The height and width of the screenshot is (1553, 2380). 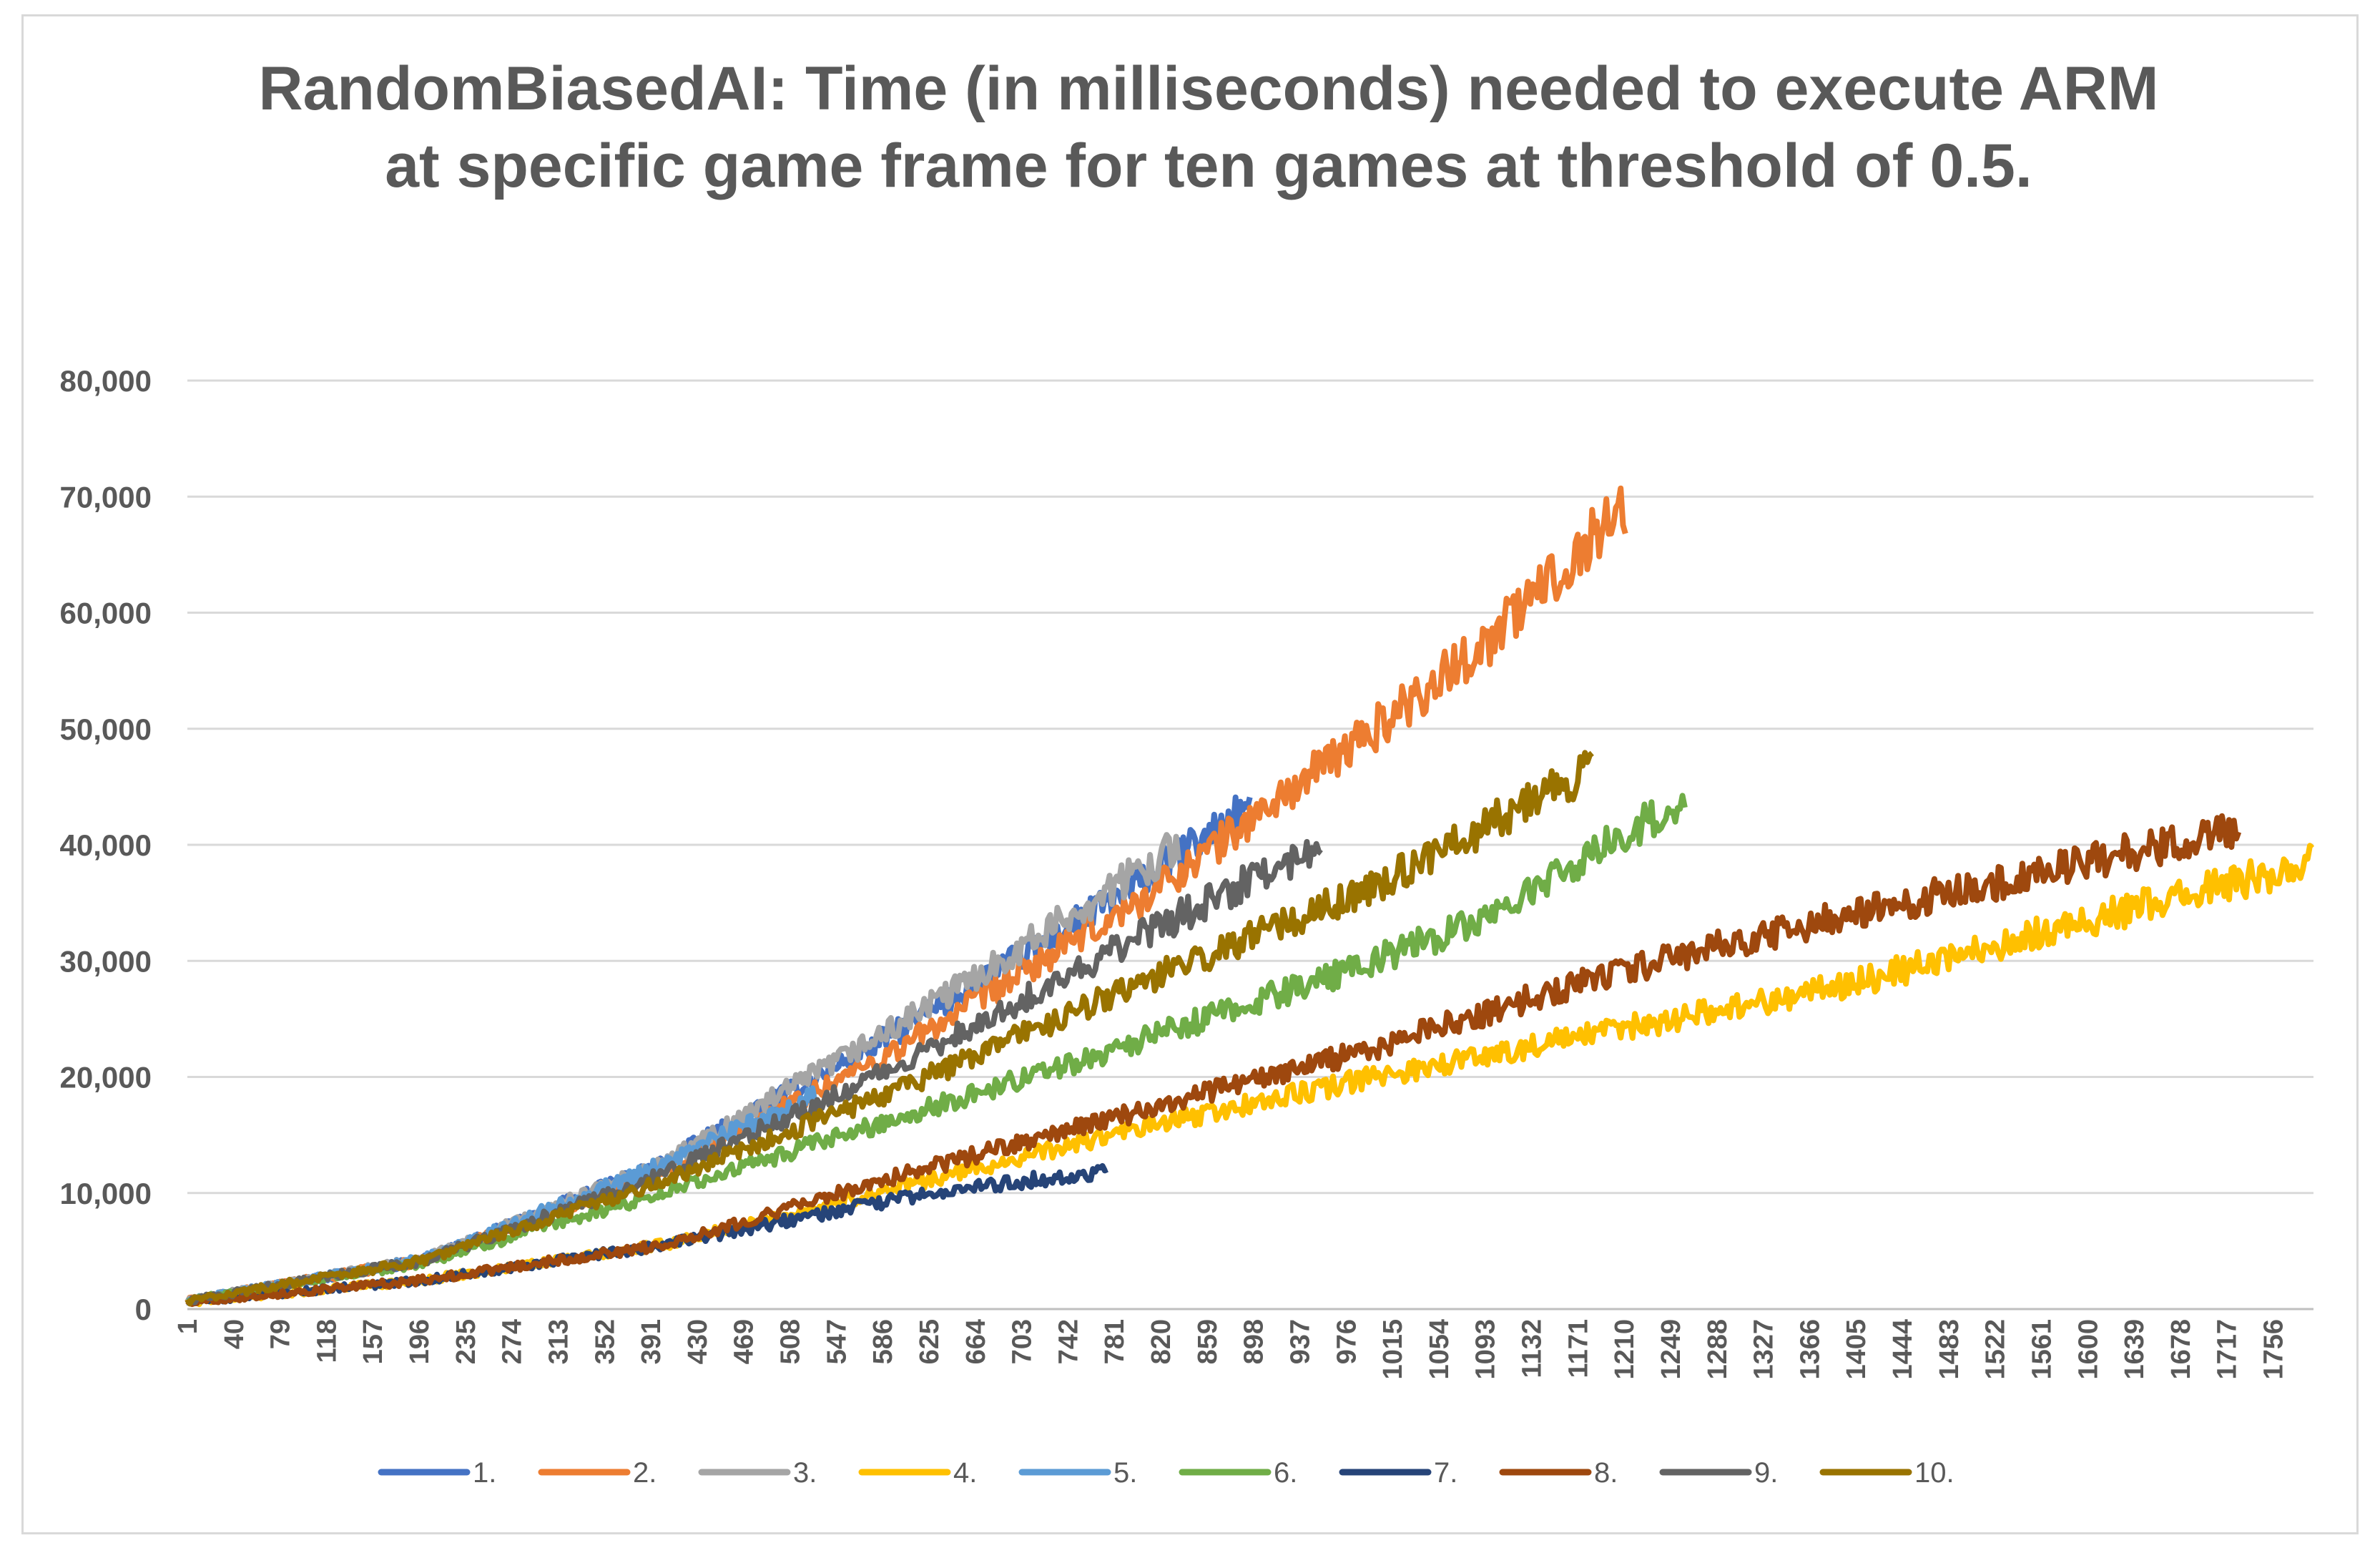 What do you see at coordinates (1166, 1473) in the screenshot?
I see `legend: 1. 2. 3. 4. 5. 6. 7. 8. 9. 10.` at bounding box center [1166, 1473].